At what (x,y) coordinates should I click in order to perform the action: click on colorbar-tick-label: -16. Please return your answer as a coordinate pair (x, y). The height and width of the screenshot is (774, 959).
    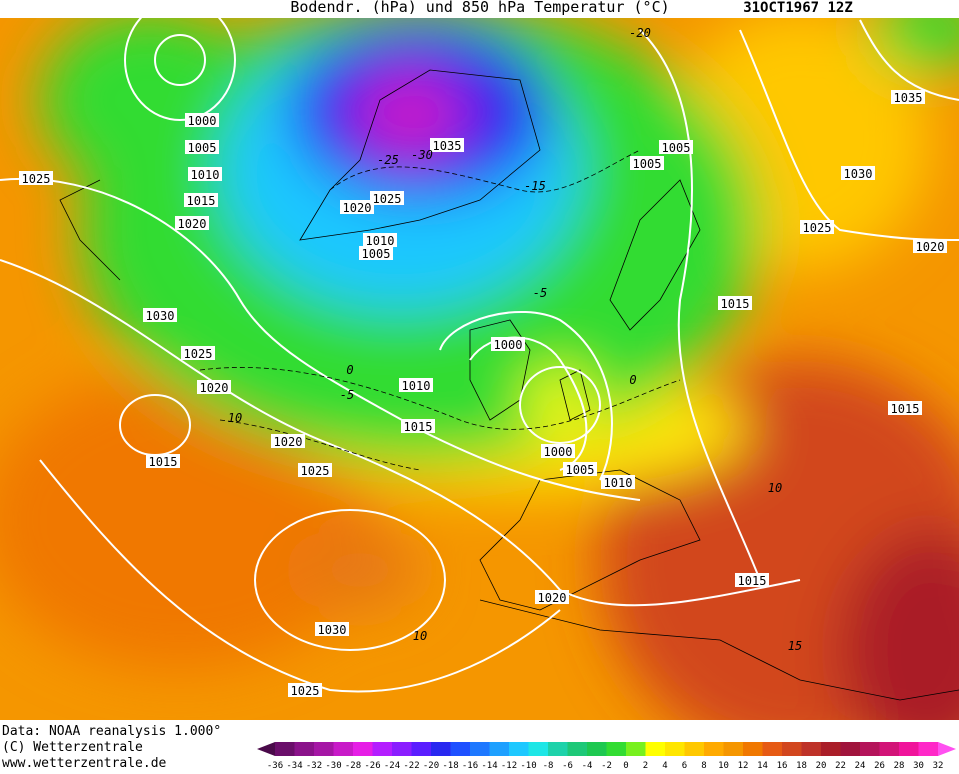
    Looking at the image, I should click on (470, 765).